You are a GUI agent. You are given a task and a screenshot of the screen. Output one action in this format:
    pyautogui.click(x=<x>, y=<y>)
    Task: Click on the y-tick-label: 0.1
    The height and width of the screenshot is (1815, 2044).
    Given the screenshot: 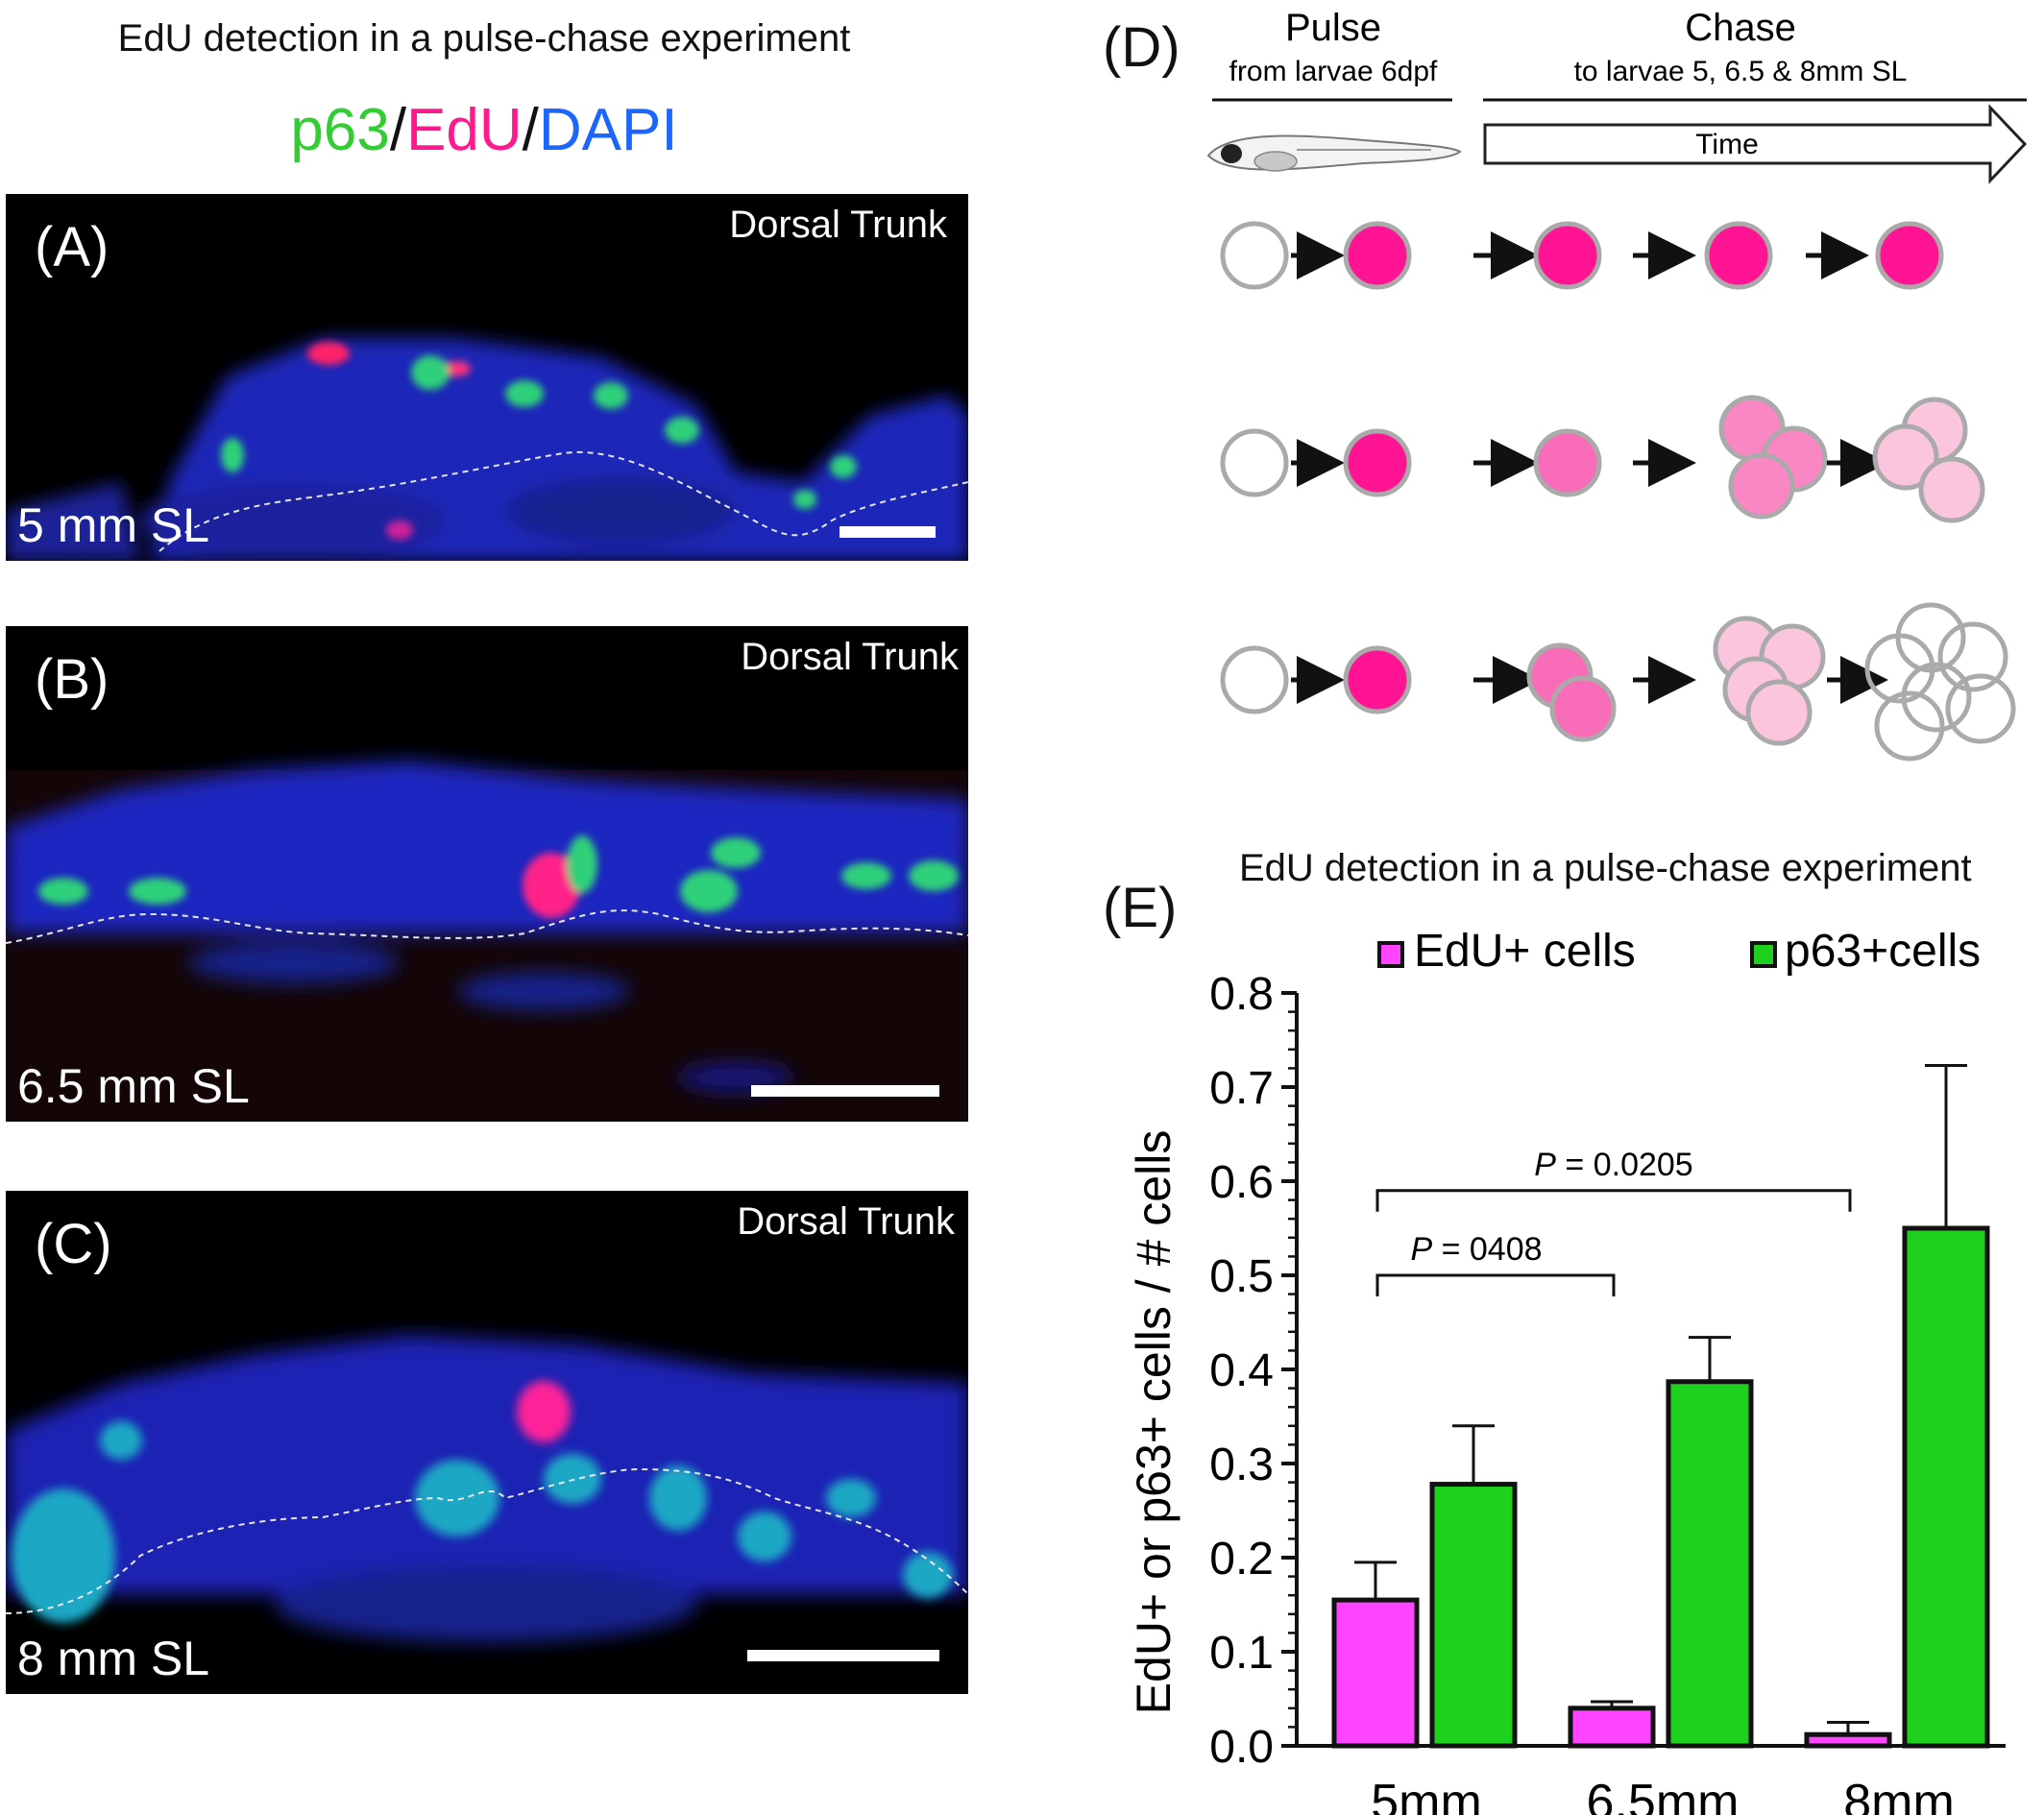 What is the action you would take?
    pyautogui.click(x=1241, y=1654)
    